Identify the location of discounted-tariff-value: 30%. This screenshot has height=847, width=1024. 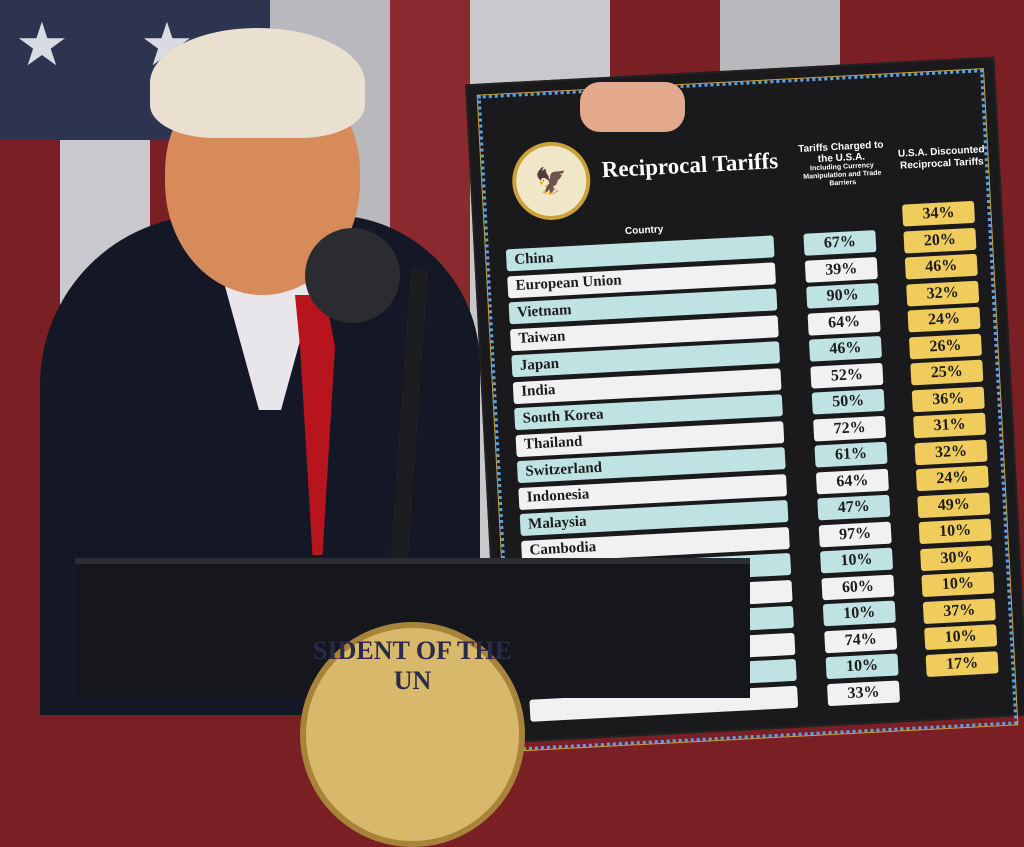
(957, 557).